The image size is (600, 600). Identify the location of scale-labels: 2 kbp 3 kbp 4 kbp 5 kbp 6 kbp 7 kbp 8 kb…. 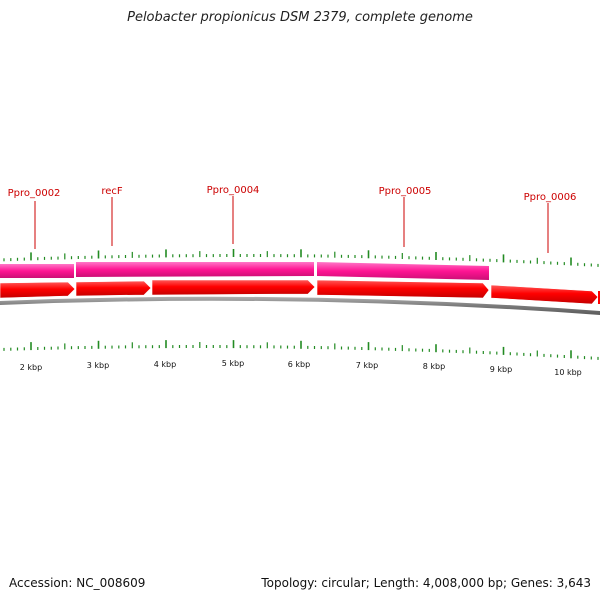
(301, 368).